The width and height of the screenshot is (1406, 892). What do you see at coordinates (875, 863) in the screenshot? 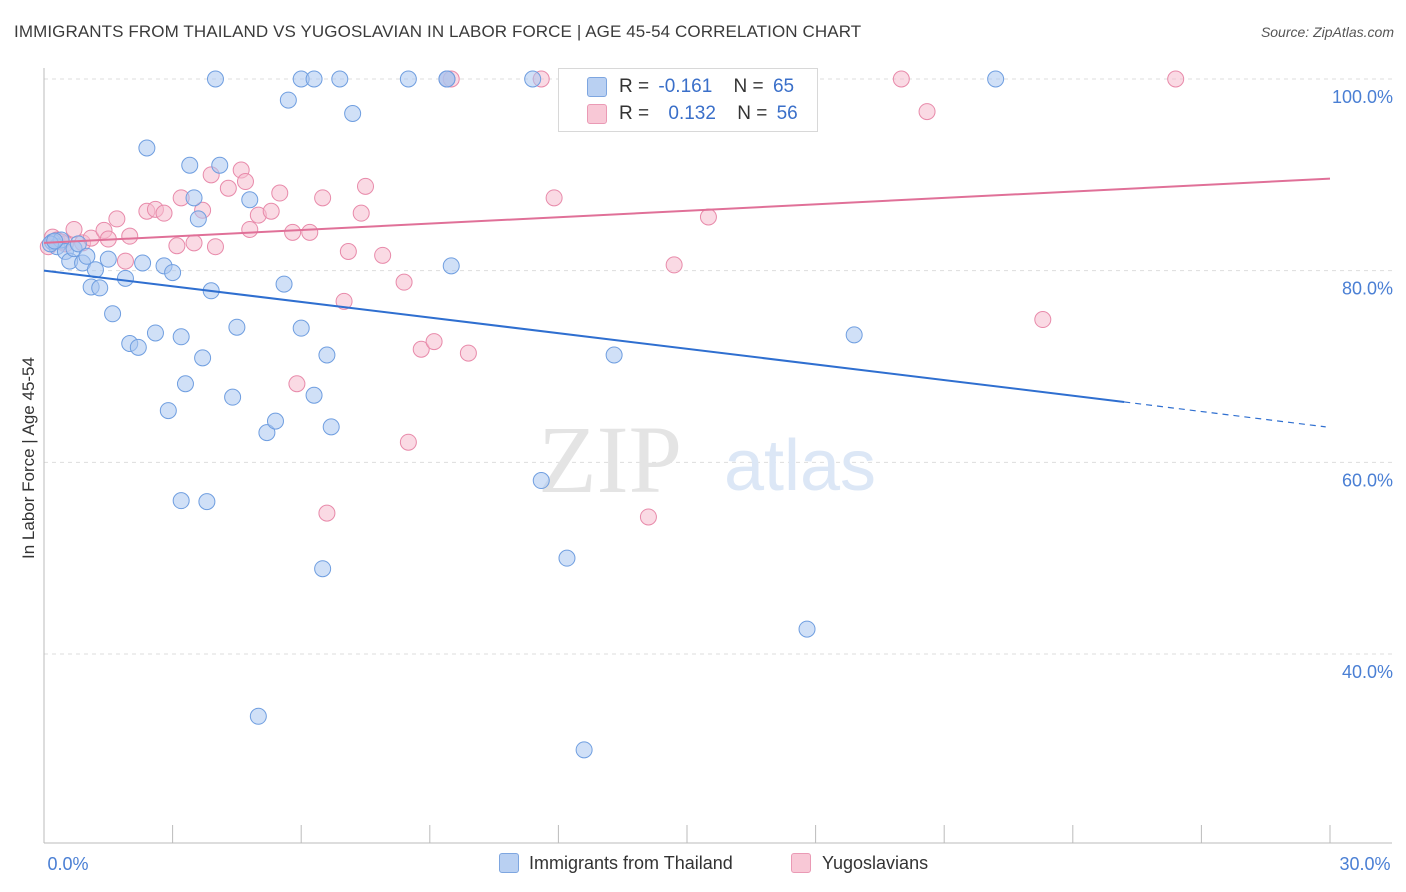
I see `legend-yugoslavian-label: Yugoslavians` at bounding box center [875, 863].